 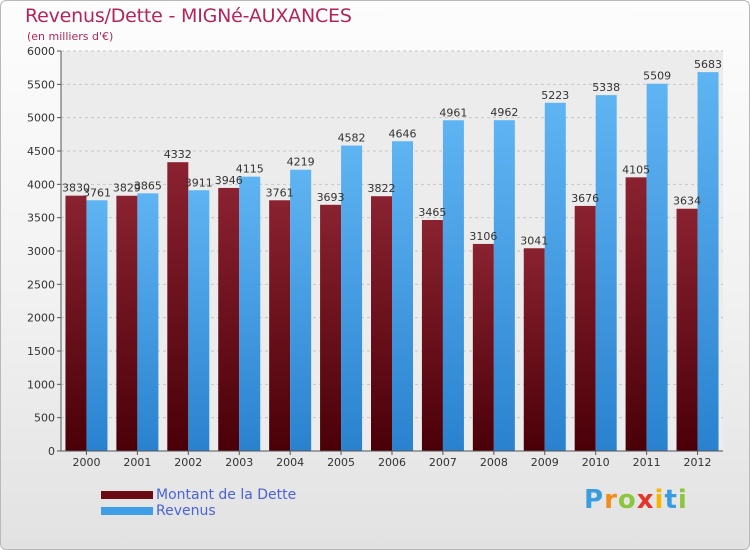 What do you see at coordinates (647, 462) in the screenshot?
I see `x-tick-label: 2011` at bounding box center [647, 462].